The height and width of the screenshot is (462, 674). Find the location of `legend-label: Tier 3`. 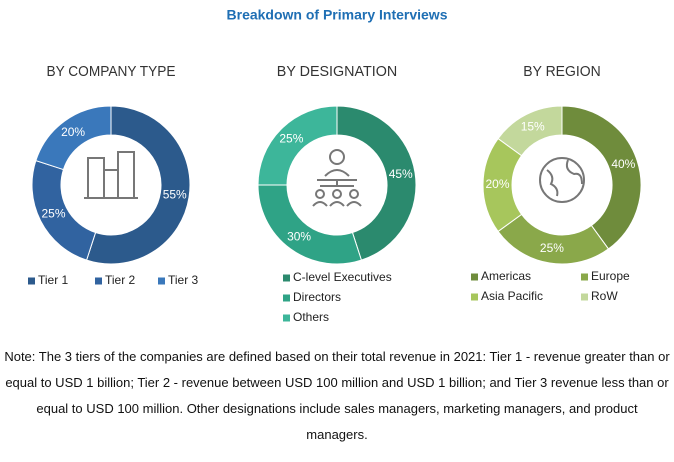

legend-label: Tier 3 is located at coordinates (183, 280).